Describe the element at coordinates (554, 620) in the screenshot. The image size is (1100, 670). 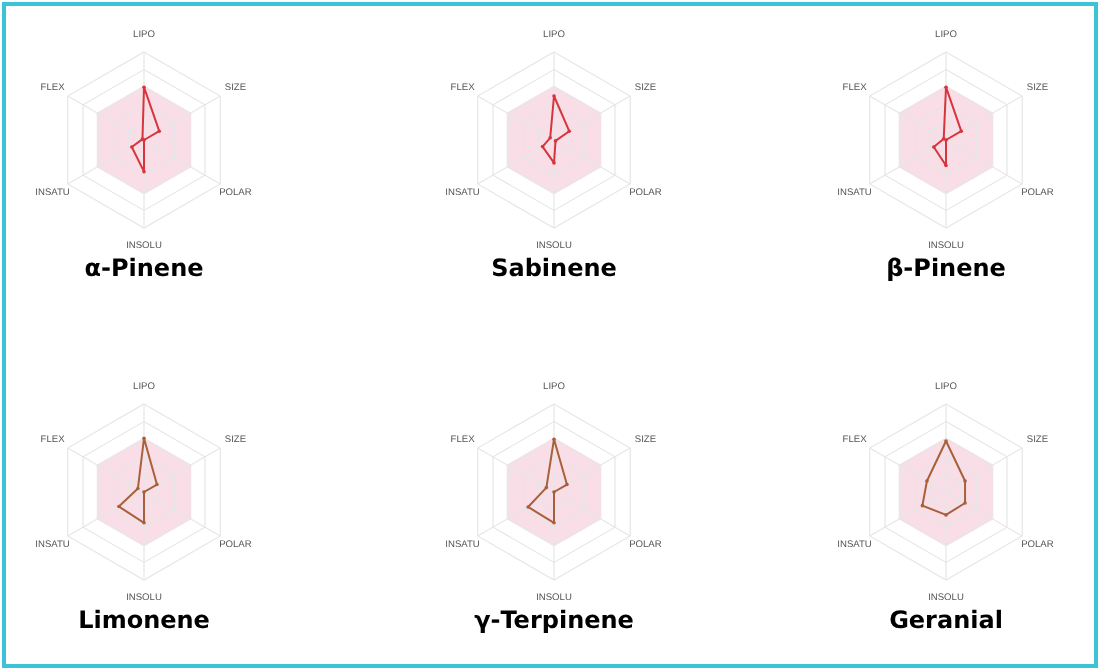
I see `text: γ-Terpinene` at that location.